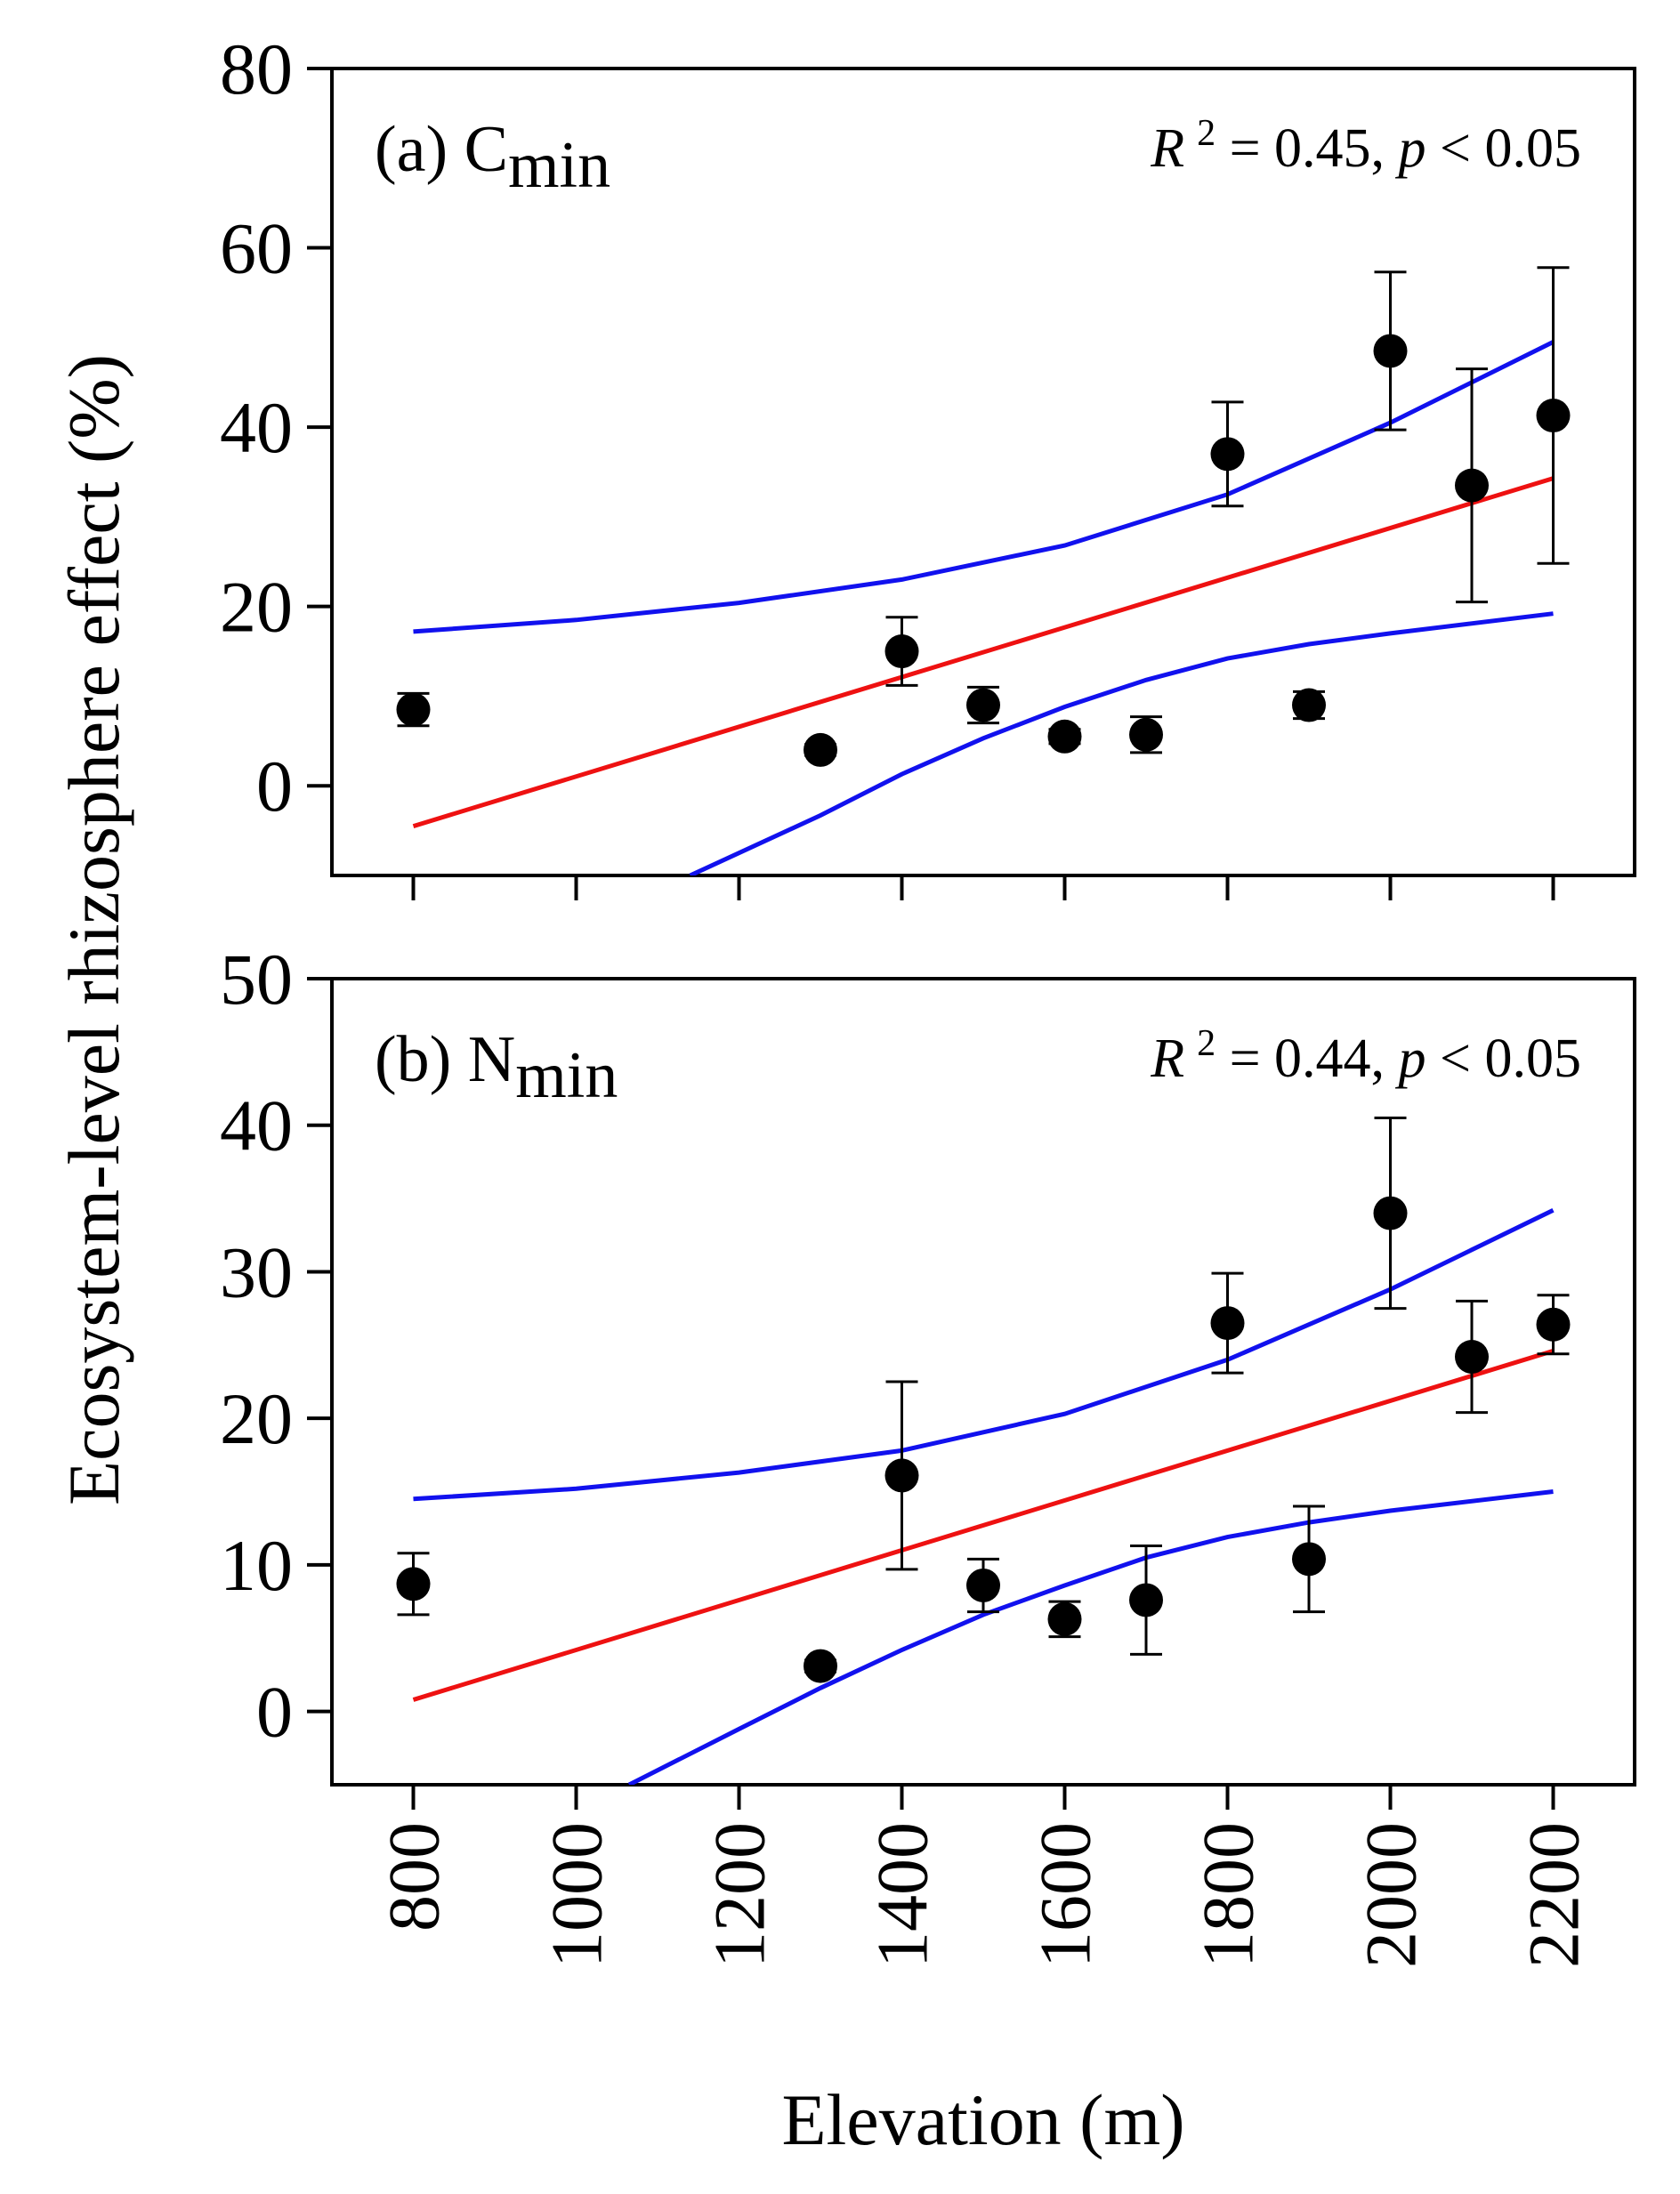 The image size is (1680, 2194). Describe the element at coordinates (1167, 148) in the screenshot. I see `stat-a-r: R` at that location.